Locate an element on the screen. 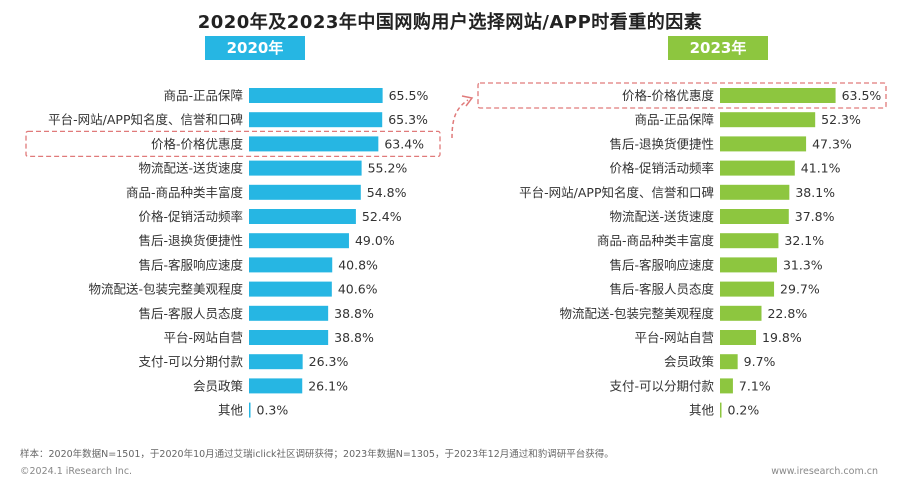  value-label-2020-6: 49.0% is located at coordinates (375, 240).